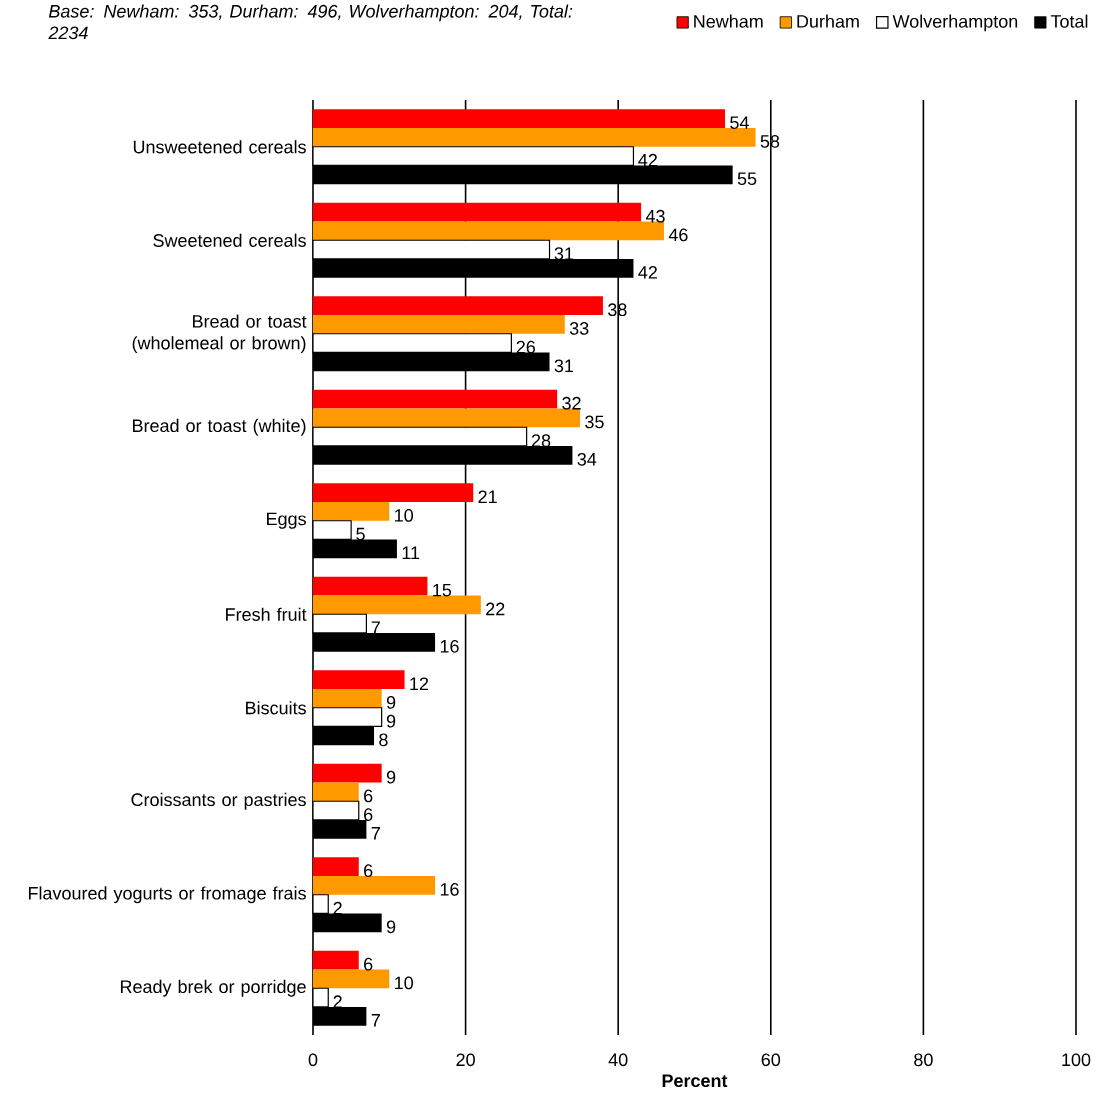 This screenshot has height=1110, width=1098. Describe the element at coordinates (219, 147) in the screenshot. I see `y-tick-label: Unsweetened cereals` at that location.